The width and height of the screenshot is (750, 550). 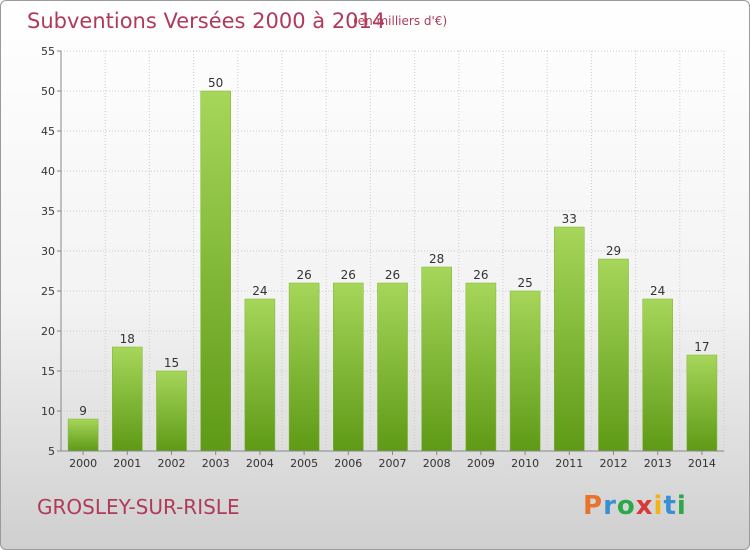 What do you see at coordinates (138, 507) in the screenshot?
I see `commune-name: GROSLEY-SUR-RISLE` at bounding box center [138, 507].